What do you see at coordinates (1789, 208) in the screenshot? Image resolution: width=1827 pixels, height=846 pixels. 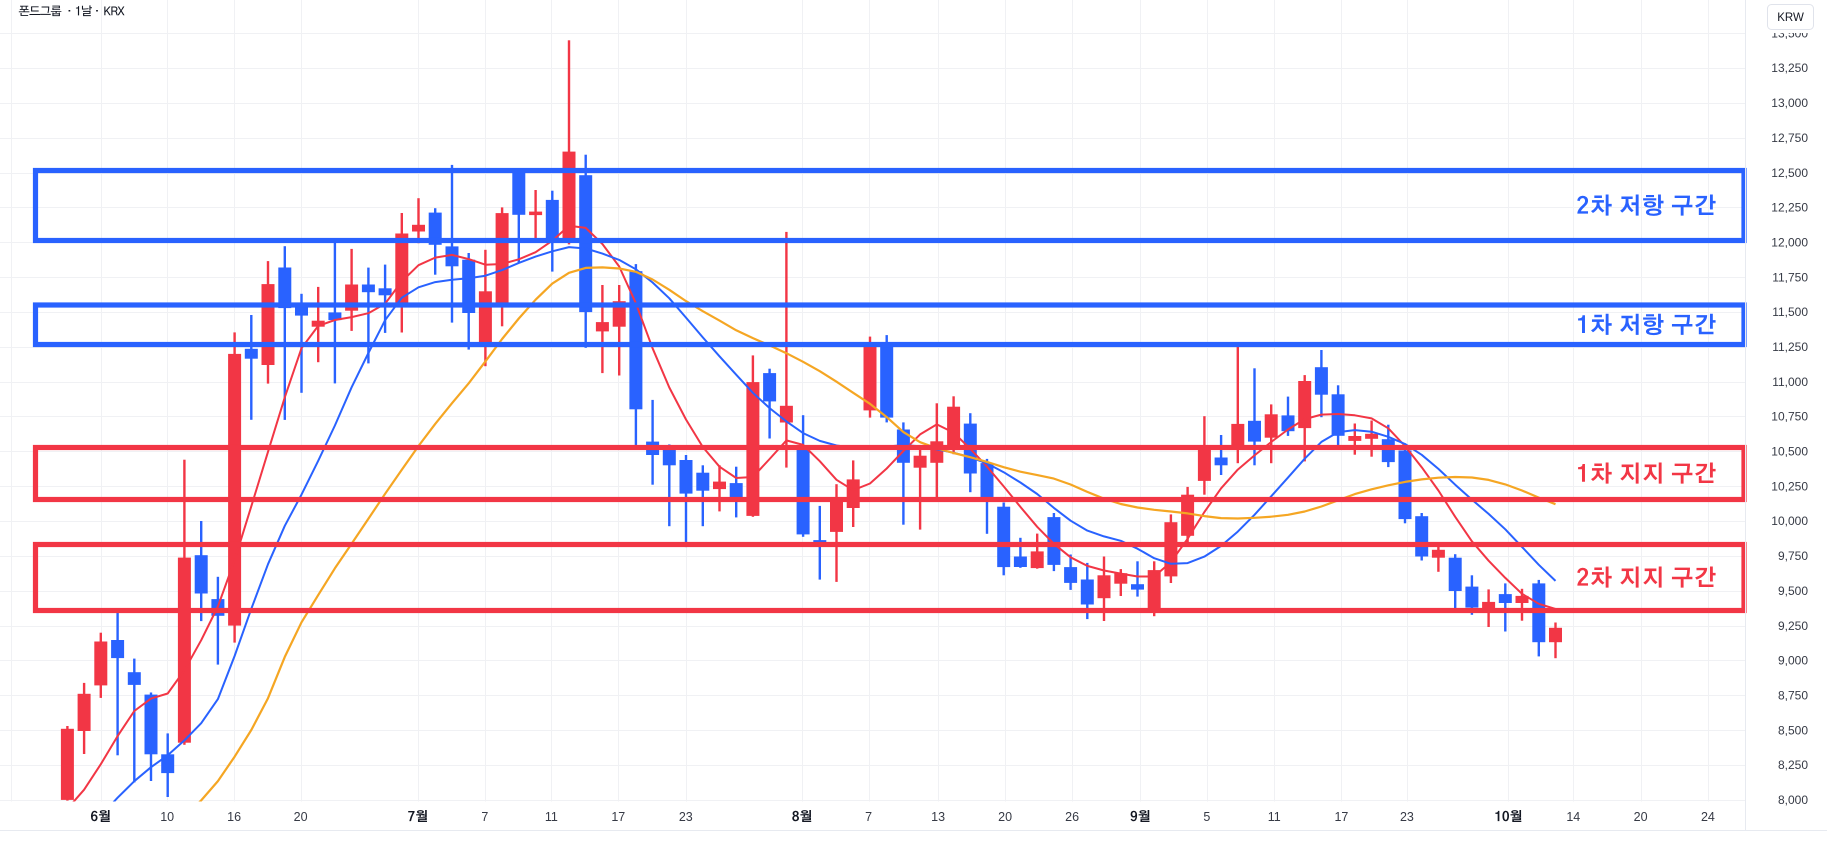 I see `svg-text: 12,250` at bounding box center [1789, 208].